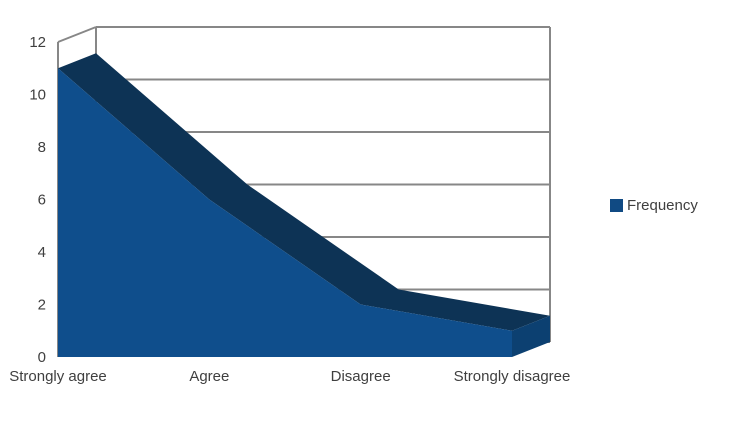  What do you see at coordinates (512, 376) in the screenshot?
I see `x-category-label-3: Strongly disagree` at bounding box center [512, 376].